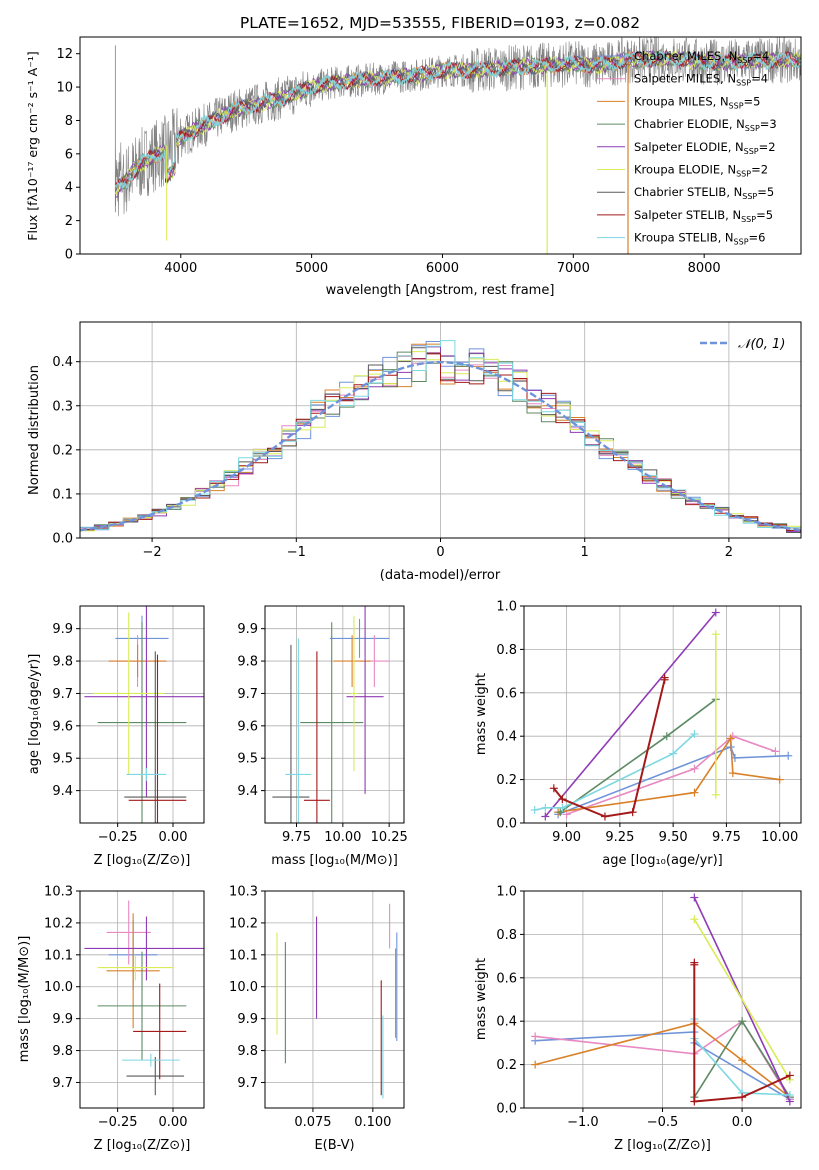 The height and width of the screenshot is (1170, 819). What do you see at coordinates (334, 860) in the screenshot?
I see `x-axis-label: mass [log₁₀(M/M⊙)]` at bounding box center [334, 860].